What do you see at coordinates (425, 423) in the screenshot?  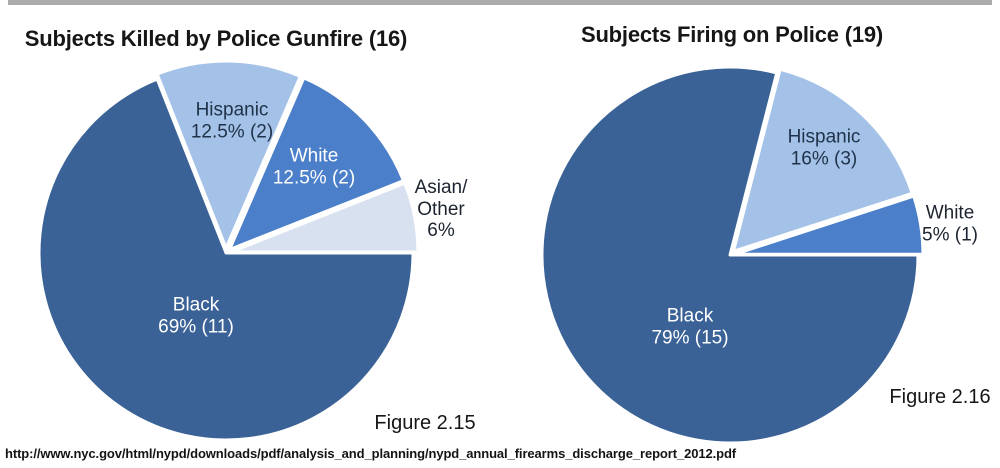 I see `figure-caption: Figure 2.15` at bounding box center [425, 423].